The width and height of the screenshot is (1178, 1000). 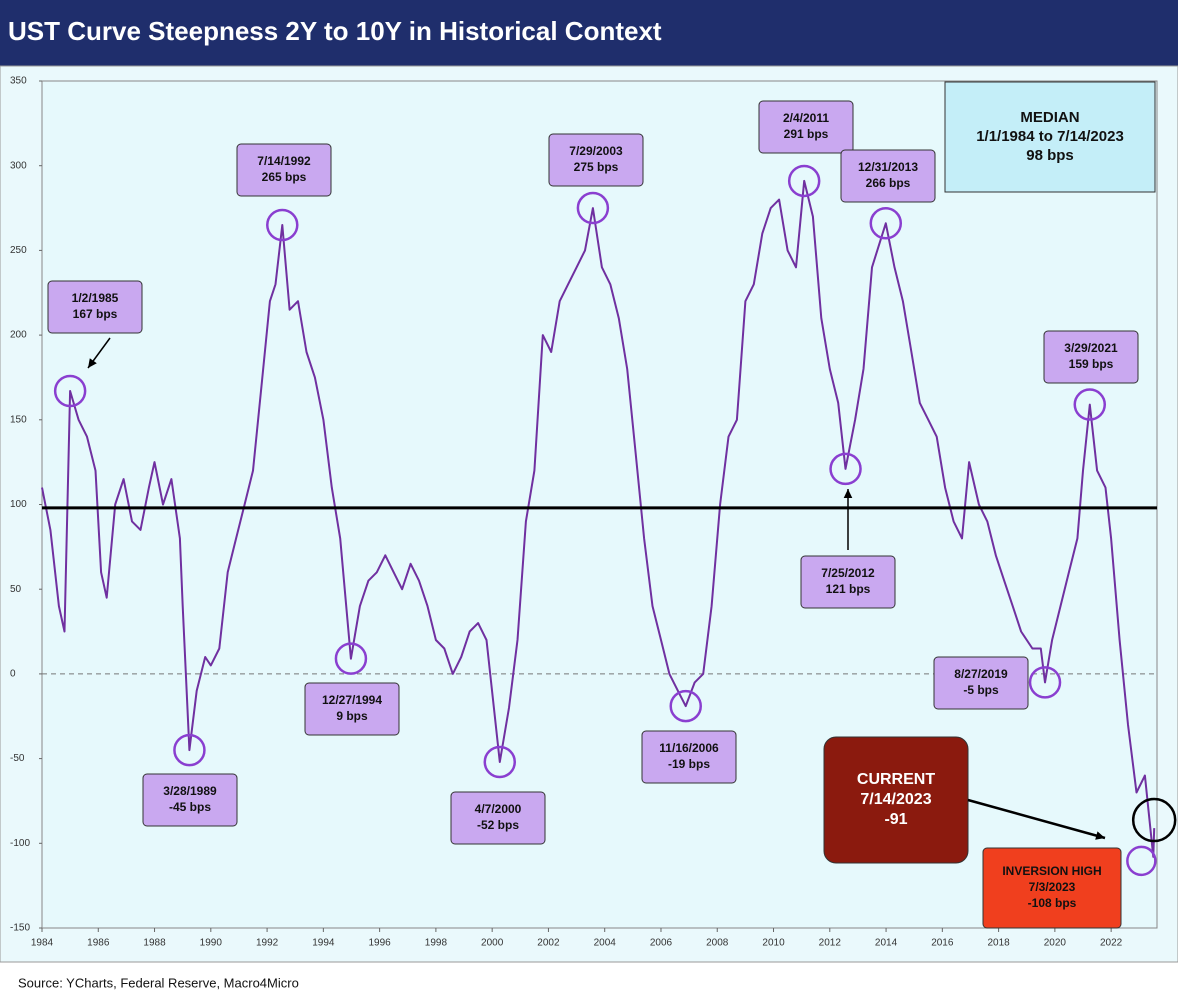 What do you see at coordinates (18, 335) in the screenshot?
I see `y-tick-label: 200` at bounding box center [18, 335].